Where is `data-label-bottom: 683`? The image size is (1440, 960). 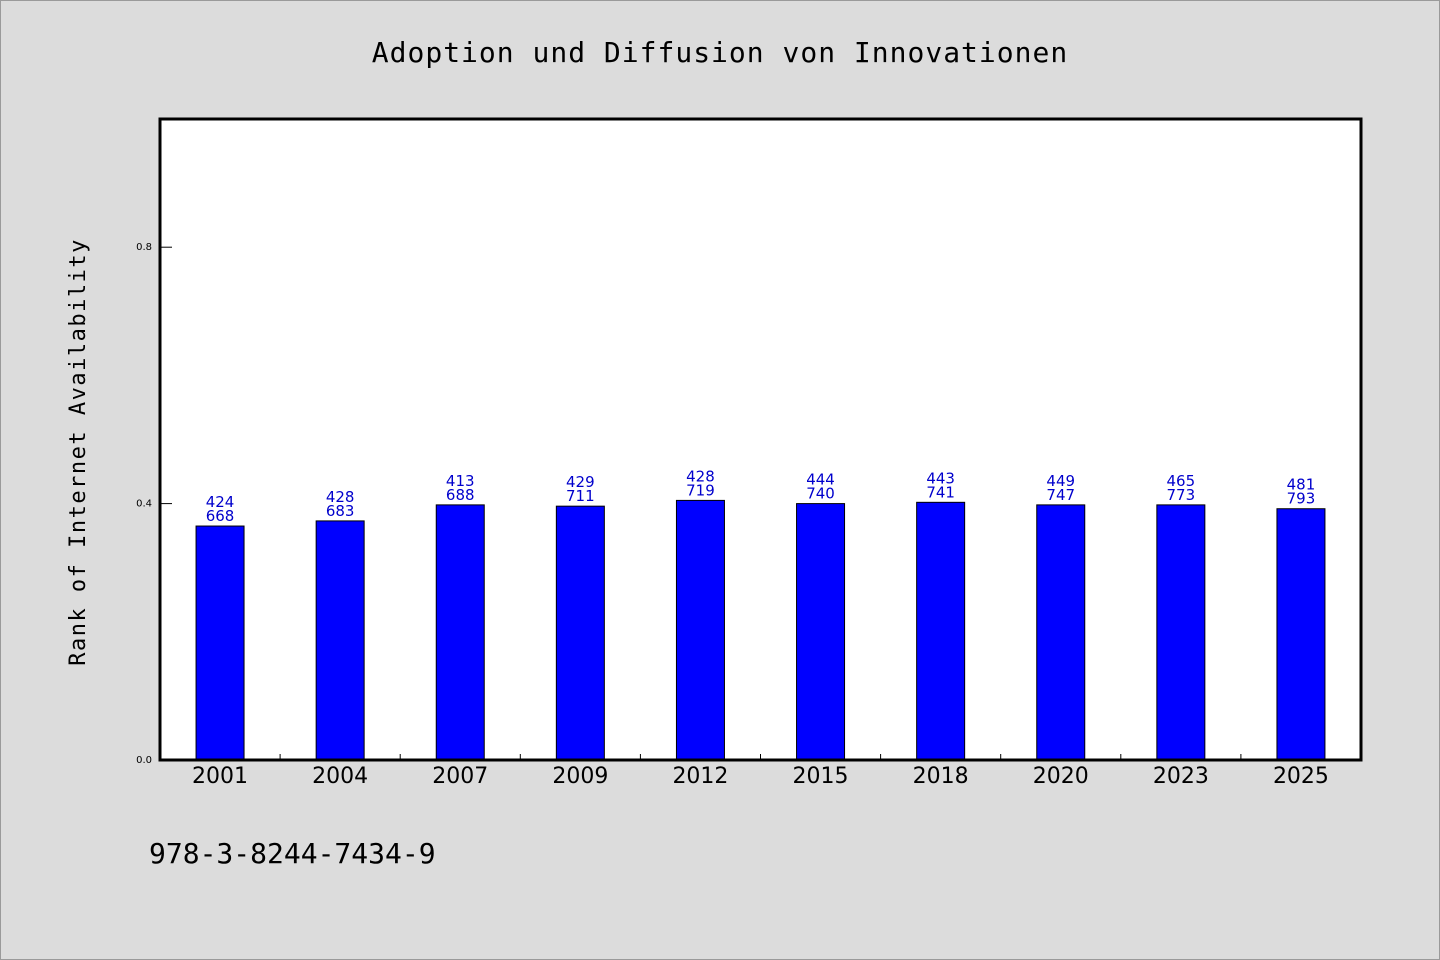
data-label-bottom: 683 is located at coordinates (340, 511).